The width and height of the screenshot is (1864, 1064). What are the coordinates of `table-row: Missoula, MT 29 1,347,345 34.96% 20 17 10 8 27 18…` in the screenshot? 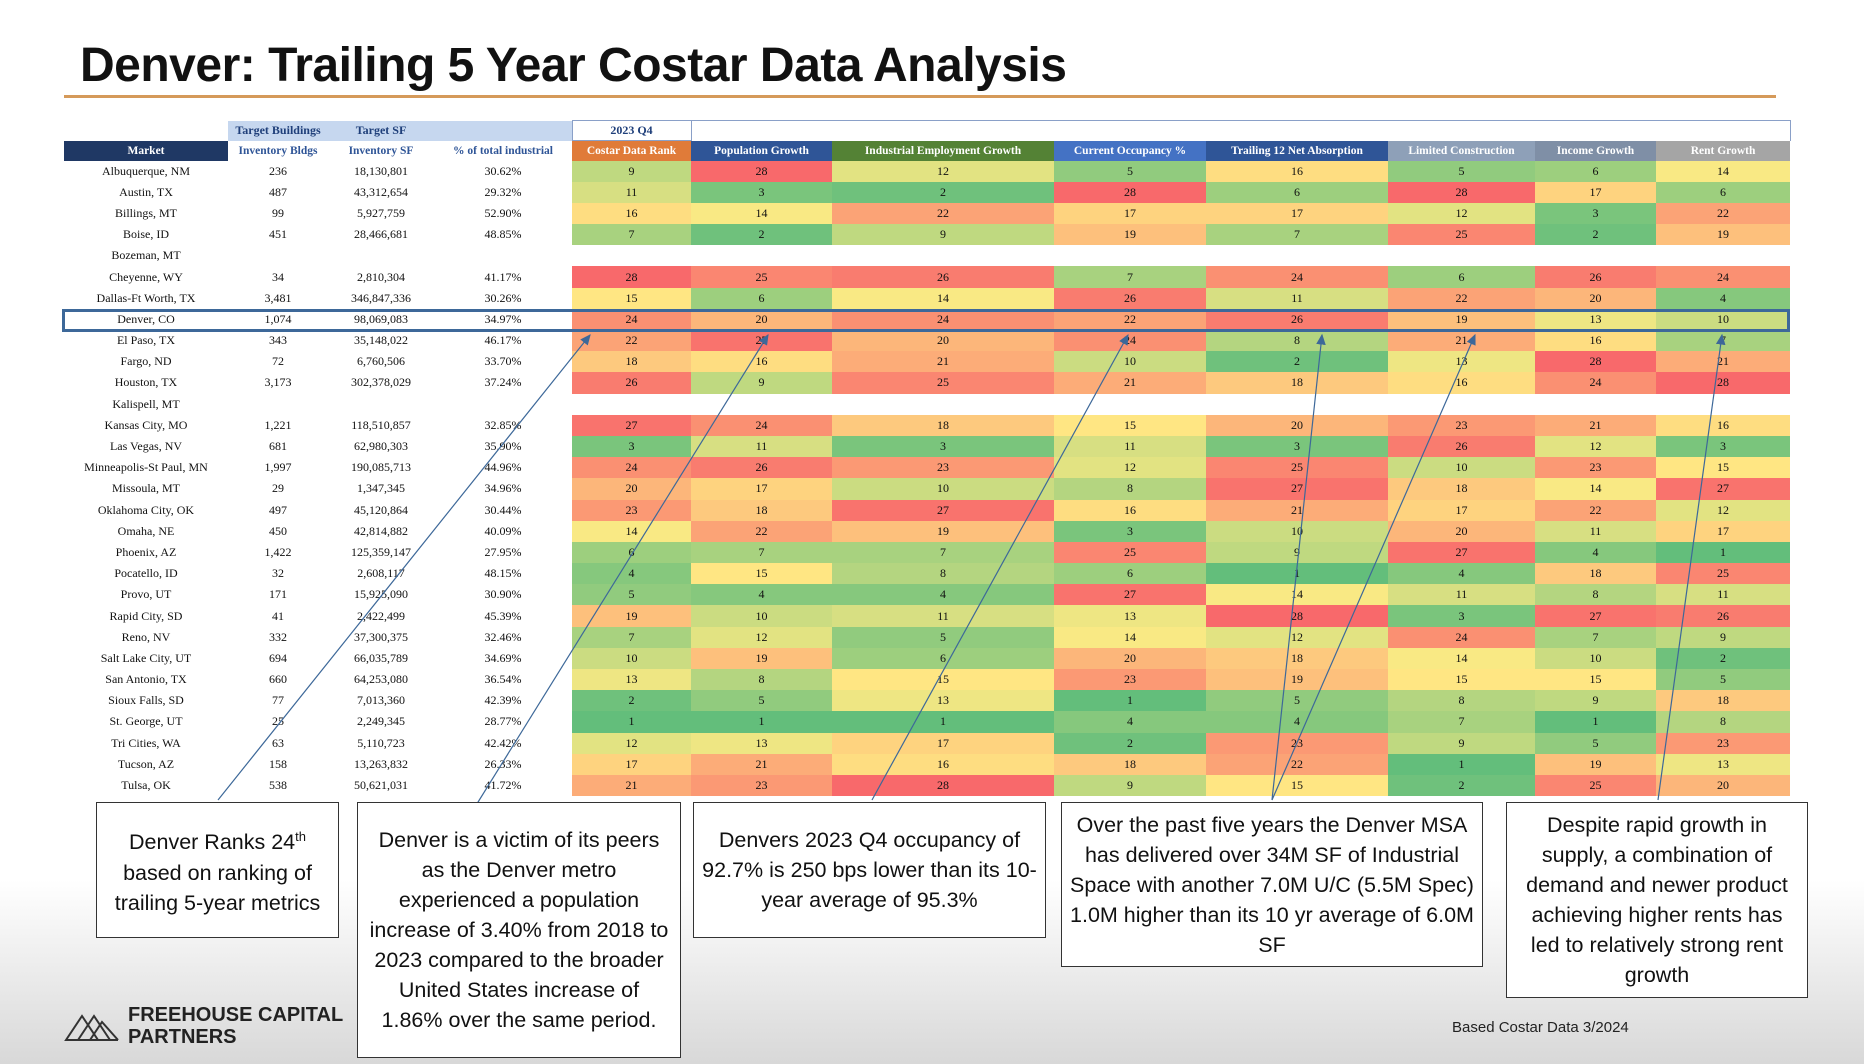 It's located at (927, 489).